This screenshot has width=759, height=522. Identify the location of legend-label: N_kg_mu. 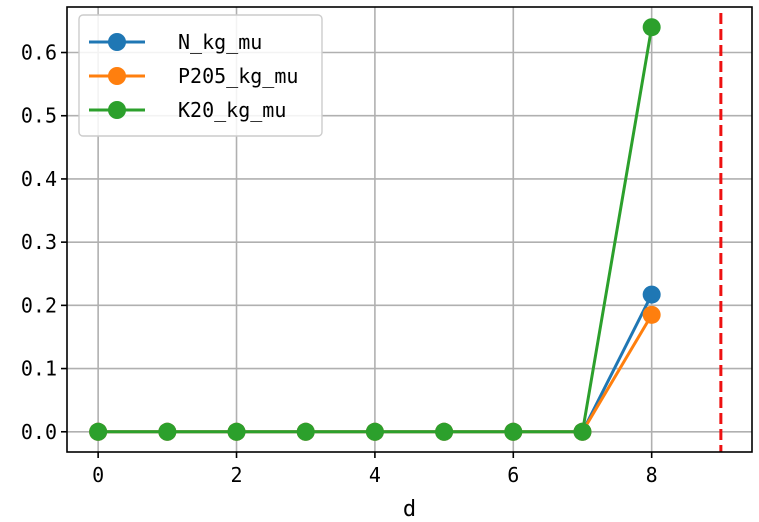
(220, 42).